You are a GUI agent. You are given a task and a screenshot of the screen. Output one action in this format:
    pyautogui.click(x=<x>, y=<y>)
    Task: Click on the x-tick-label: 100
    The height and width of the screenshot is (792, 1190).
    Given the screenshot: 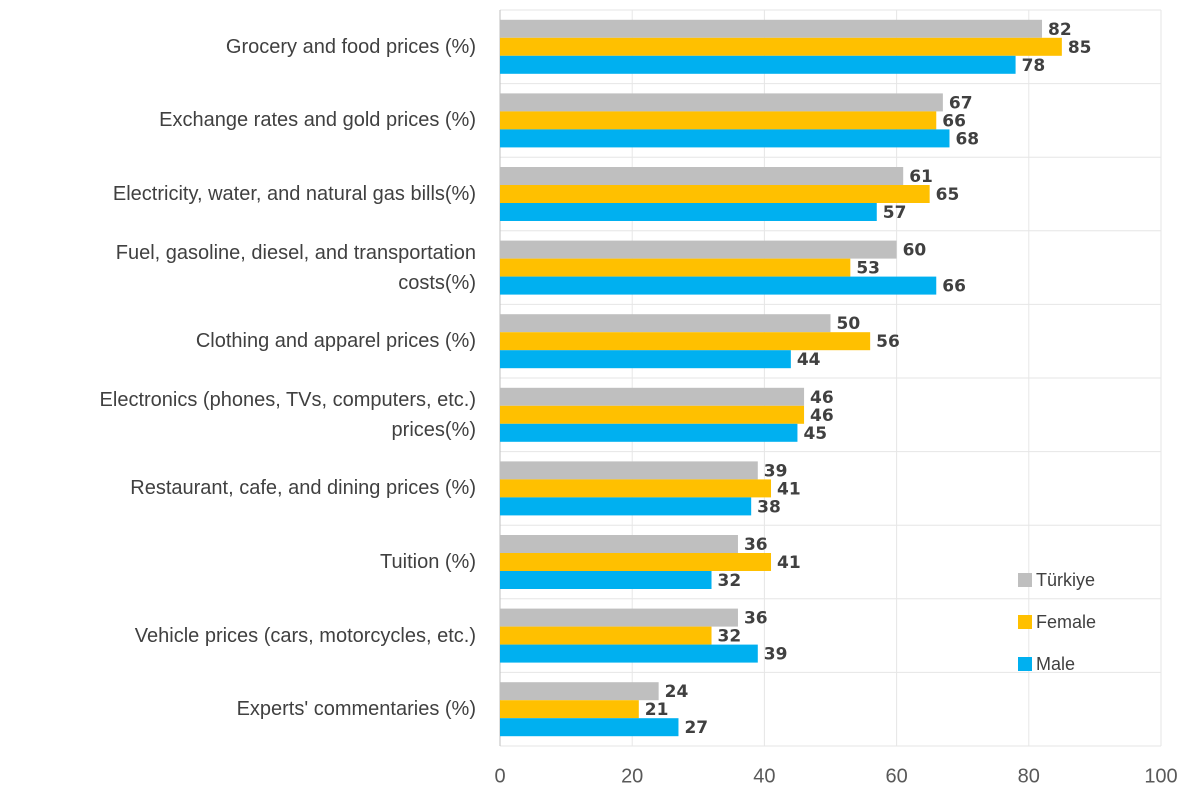 What is the action you would take?
    pyautogui.click(x=1160, y=776)
    